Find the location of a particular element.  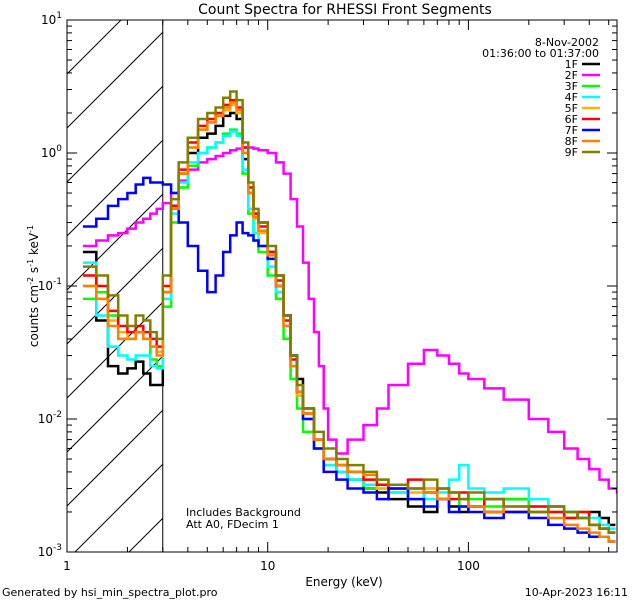

legend-label-5f: 5F is located at coordinates (571, 108).